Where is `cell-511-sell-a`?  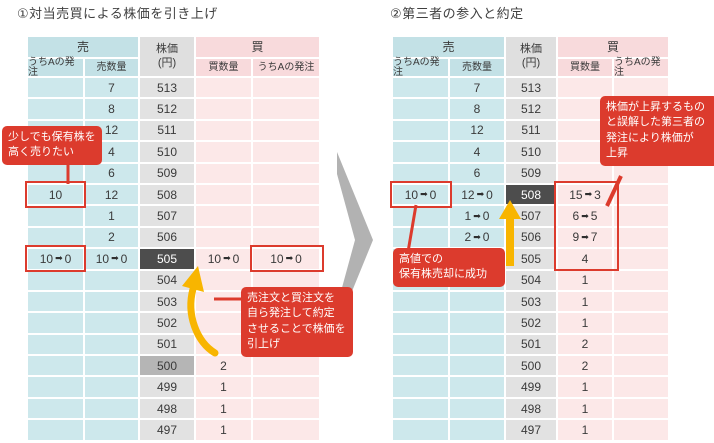 cell-511-sell-a is located at coordinates (420, 130).